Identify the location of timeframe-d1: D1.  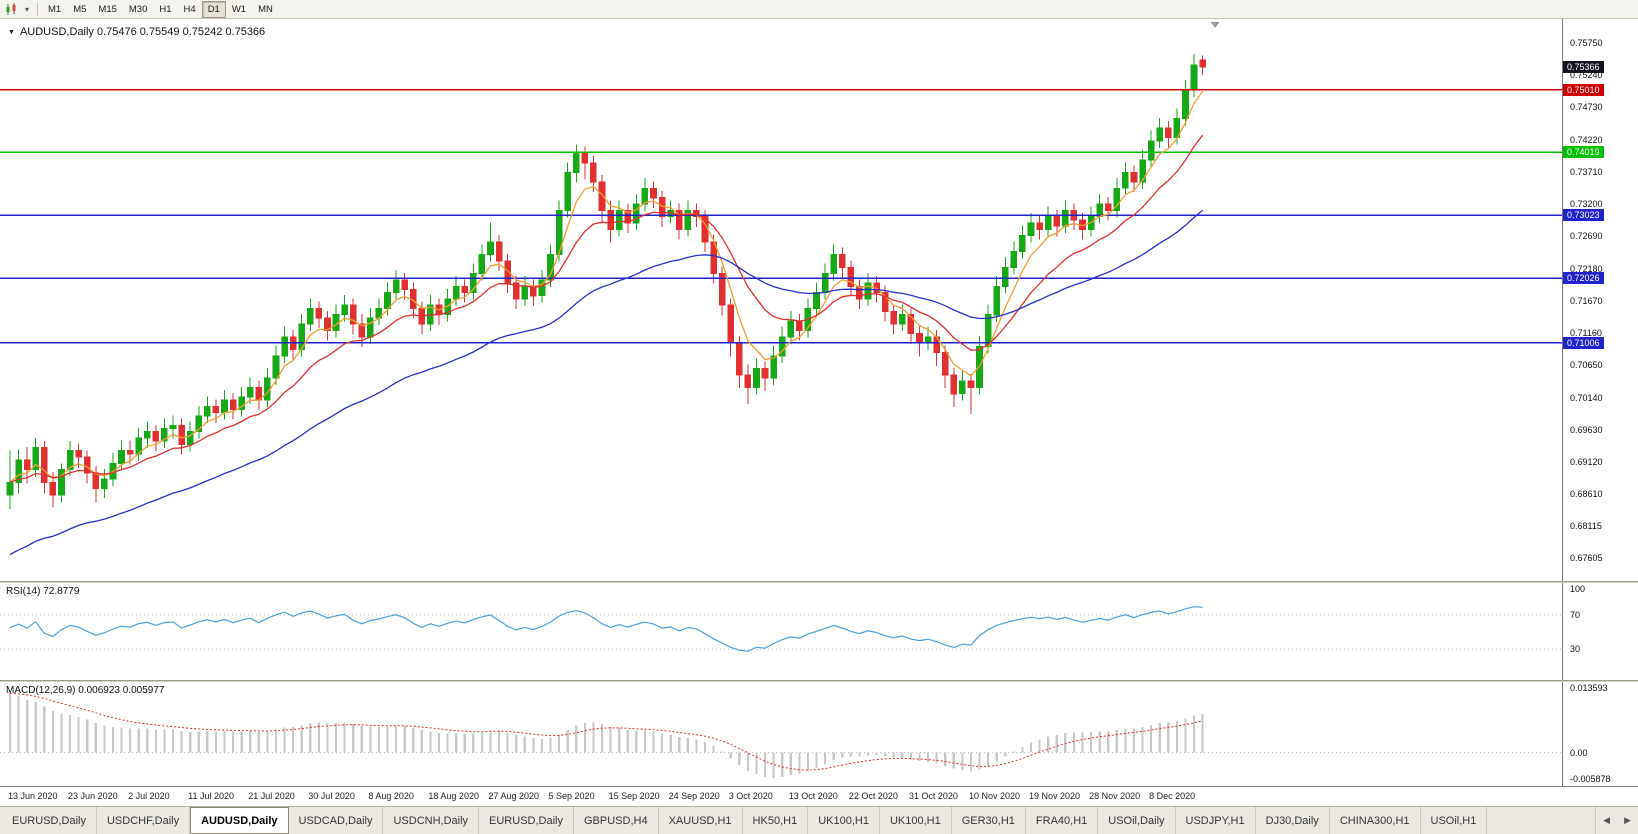
(213, 9).